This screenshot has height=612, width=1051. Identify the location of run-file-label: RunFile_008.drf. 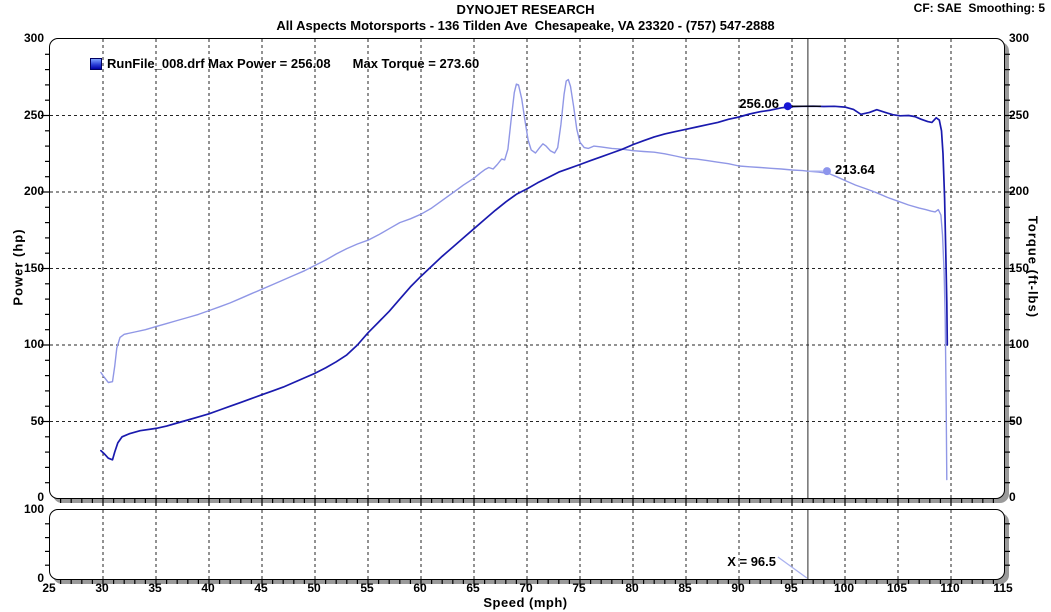
(156, 63).